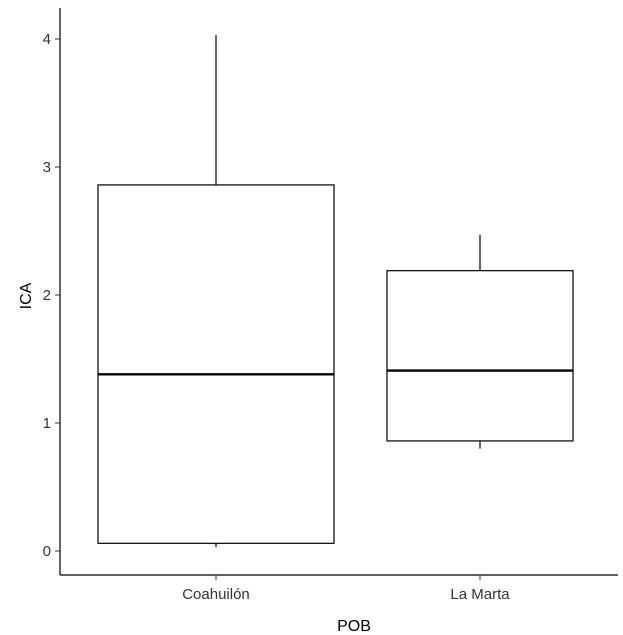  What do you see at coordinates (480, 356) in the screenshot?
I see `iqr-box` at bounding box center [480, 356].